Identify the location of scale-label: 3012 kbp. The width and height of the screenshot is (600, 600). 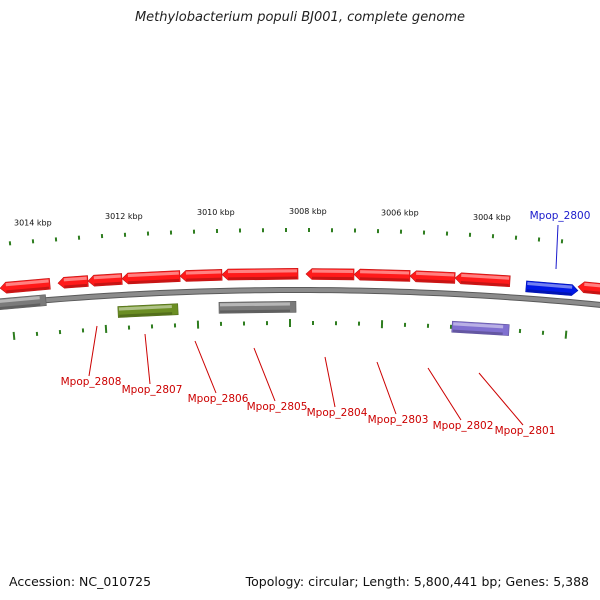
(124, 216).